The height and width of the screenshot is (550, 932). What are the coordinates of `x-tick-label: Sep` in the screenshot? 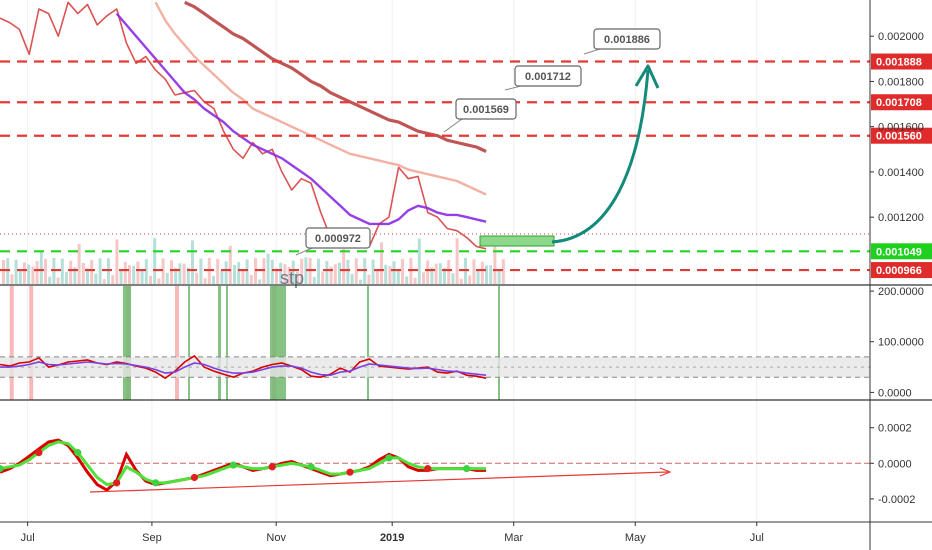 It's located at (152, 538).